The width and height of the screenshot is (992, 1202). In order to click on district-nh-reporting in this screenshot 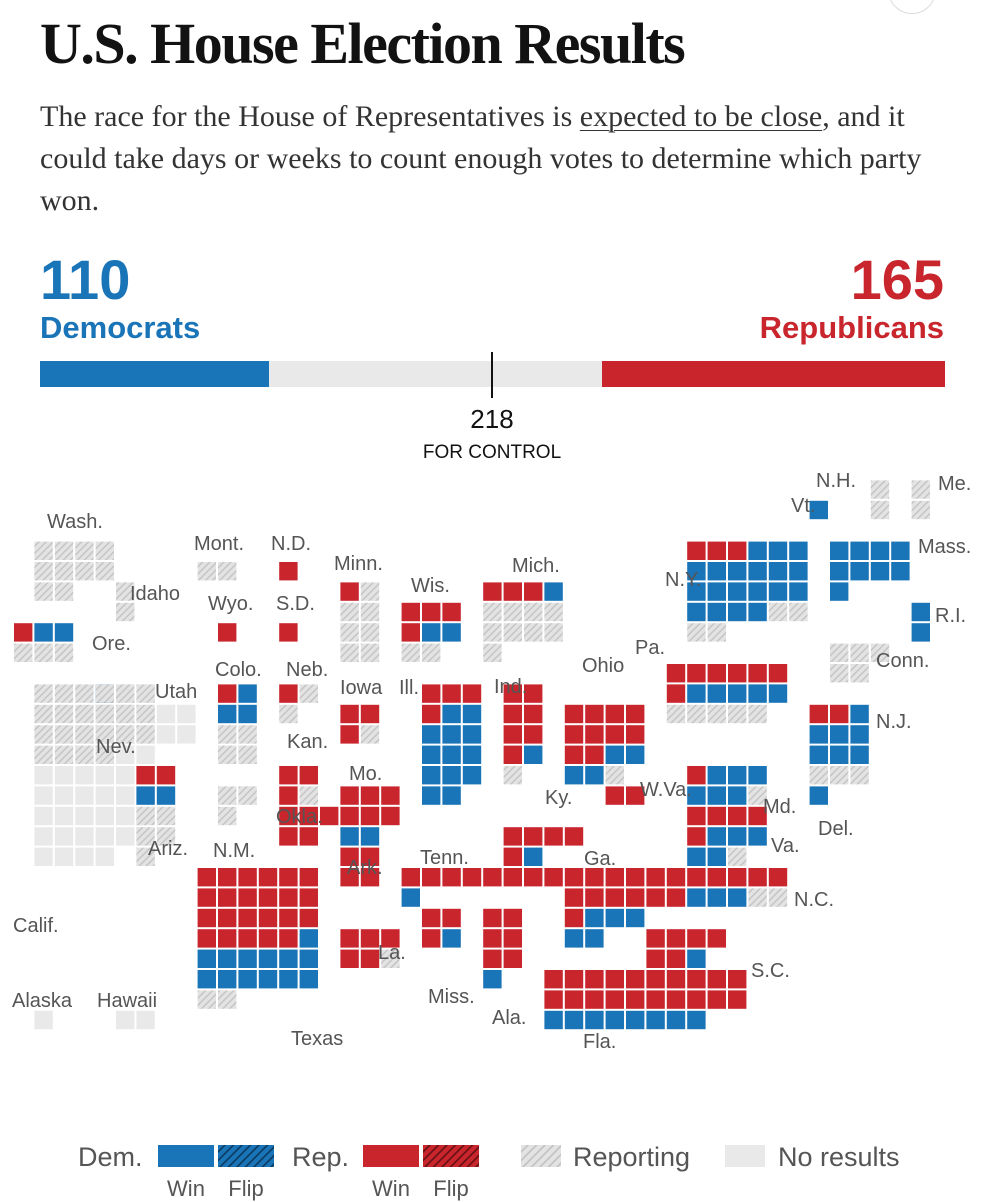, I will do `click(880, 489)`.